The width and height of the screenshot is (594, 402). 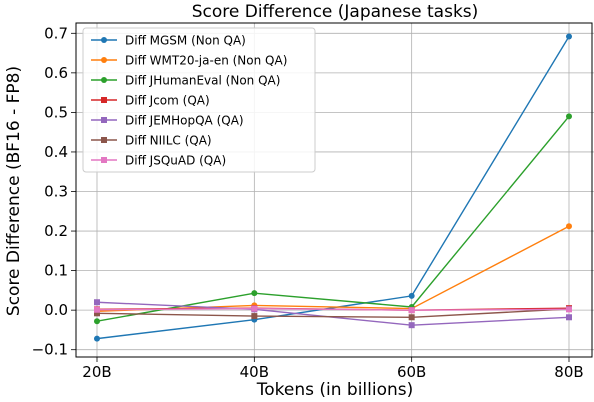 I want to click on y-tick-label: 0.5, so click(x=56, y=112).